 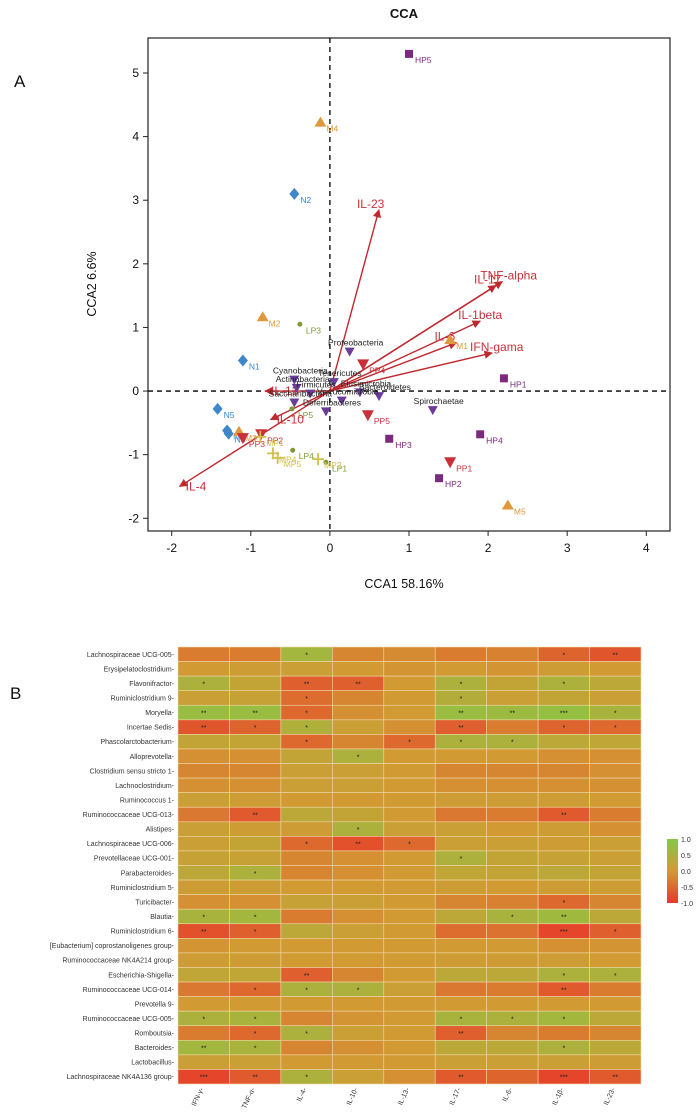 I want to click on significance-mark: ***, so click(x=204, y=1078).